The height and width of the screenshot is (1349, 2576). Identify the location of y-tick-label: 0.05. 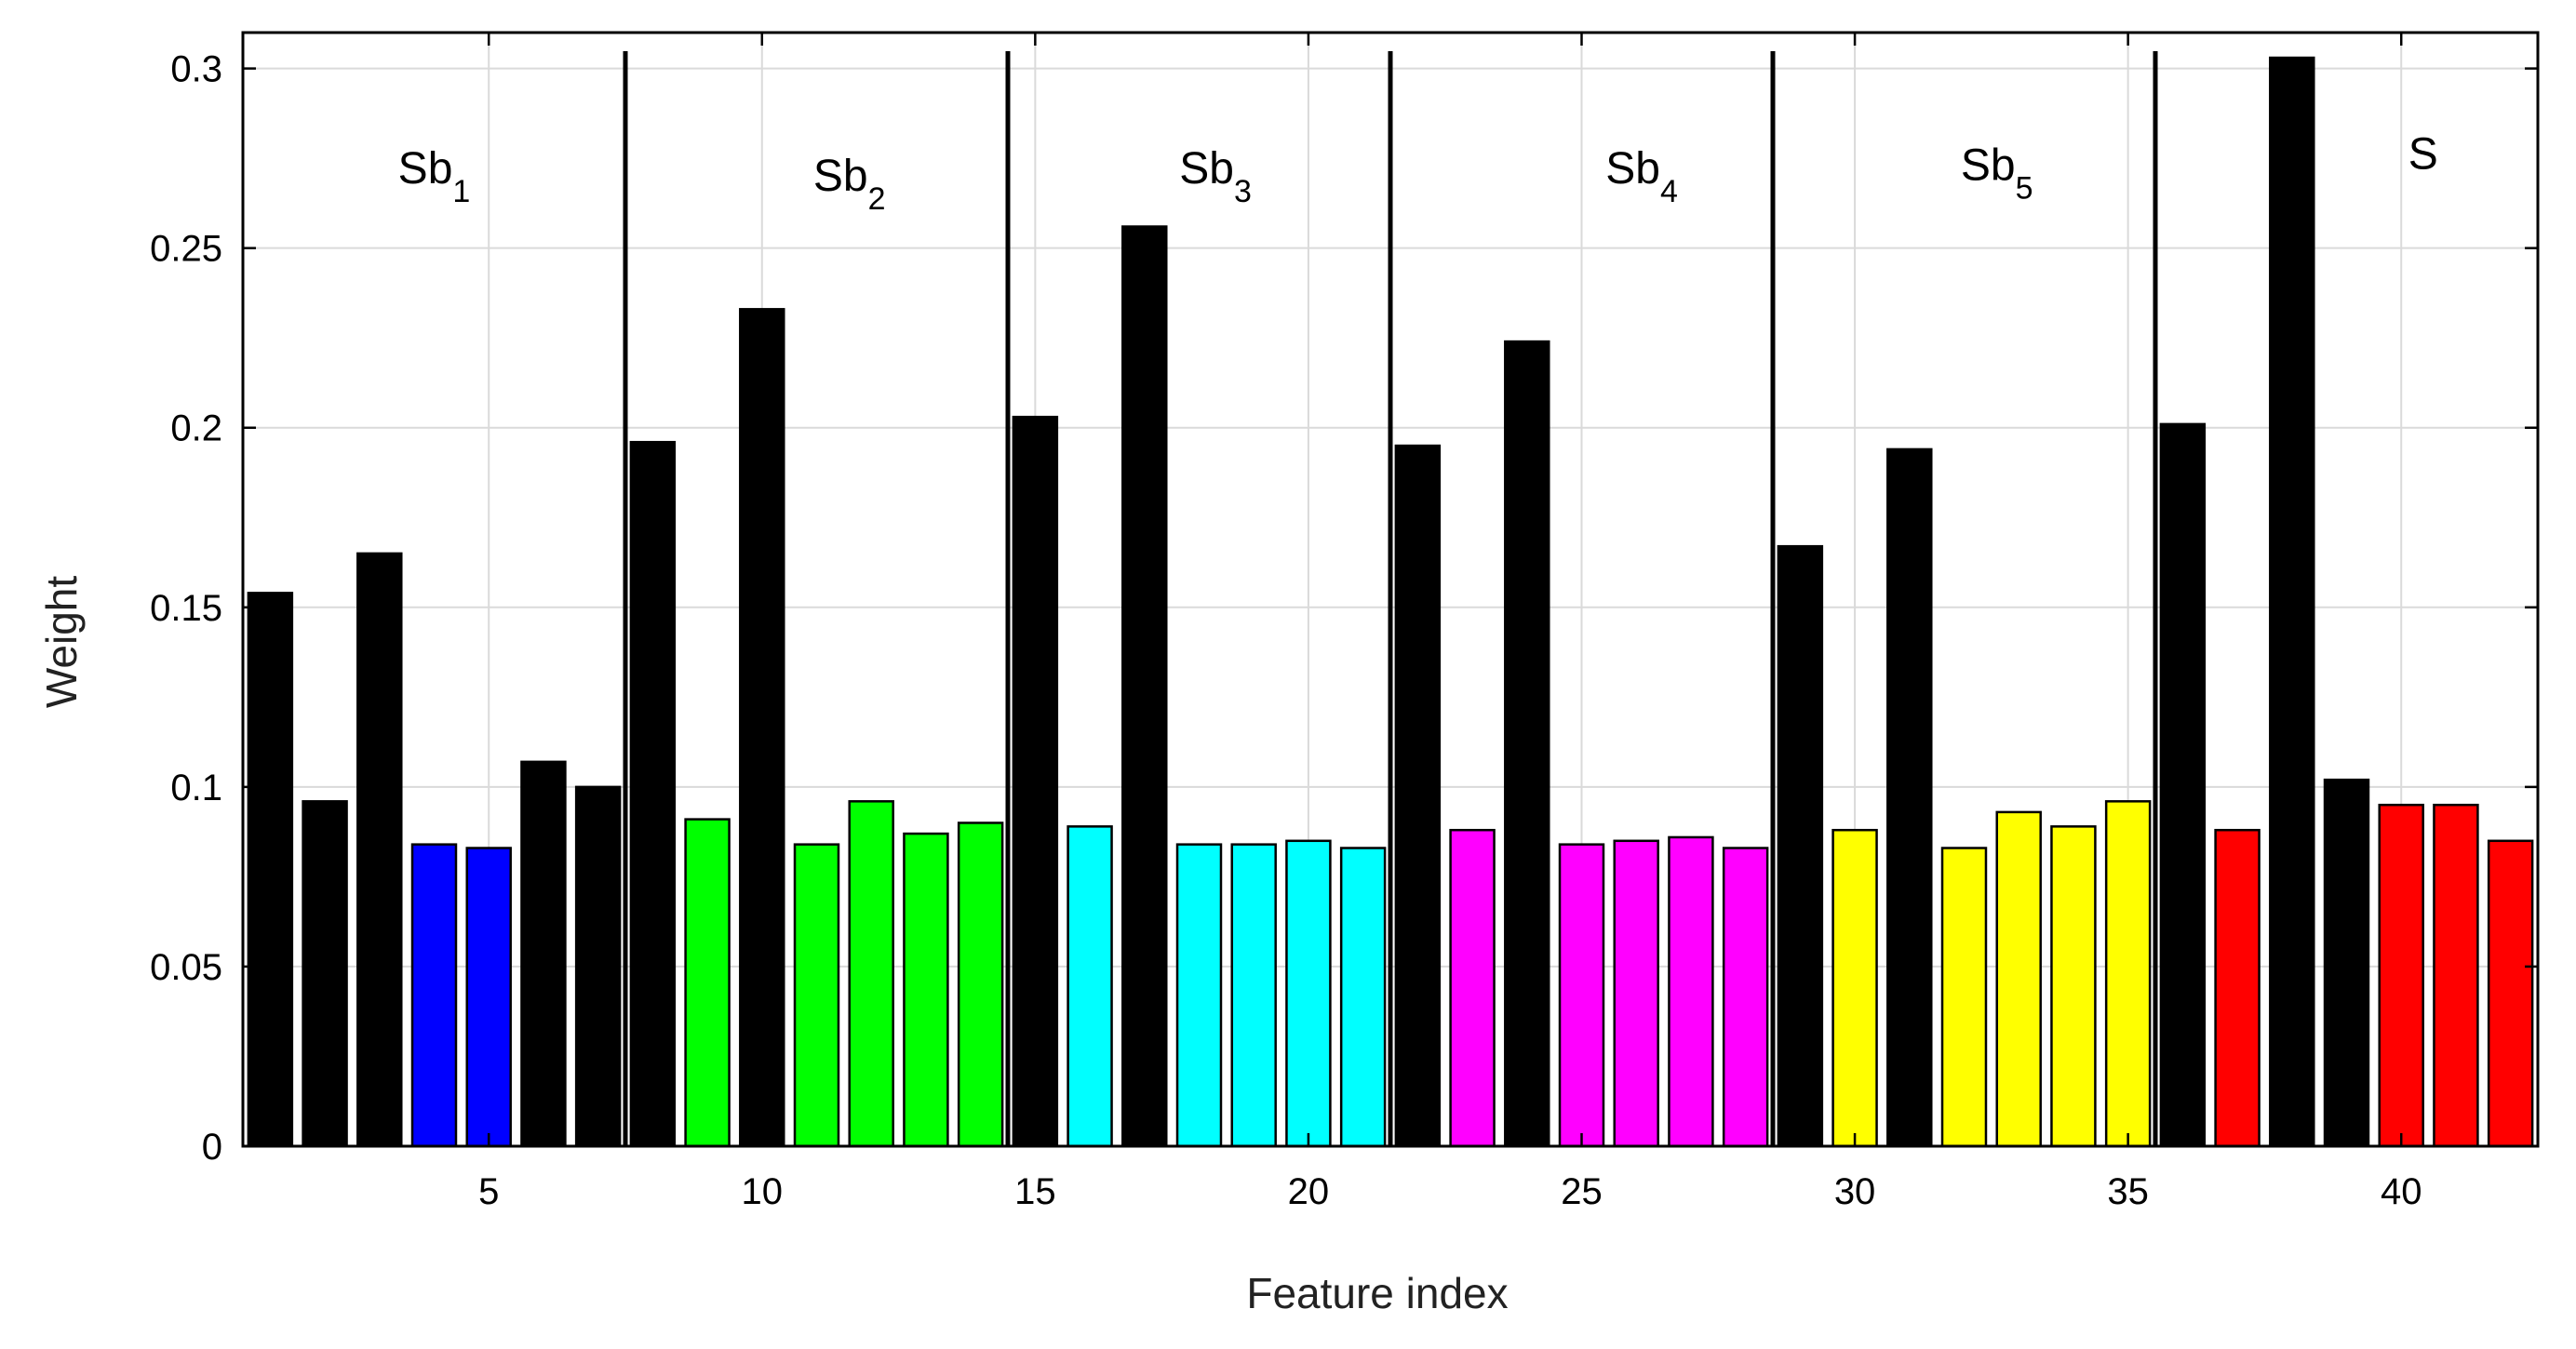
(186, 967).